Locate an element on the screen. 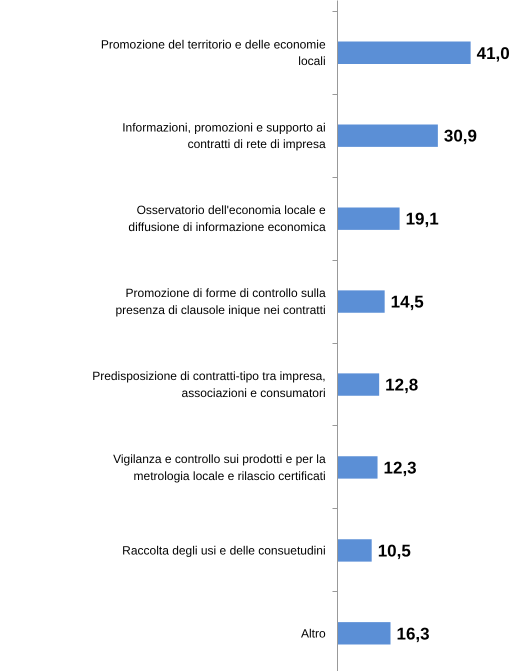 The image size is (522, 671). data-label: 30,9 is located at coordinates (460, 136).